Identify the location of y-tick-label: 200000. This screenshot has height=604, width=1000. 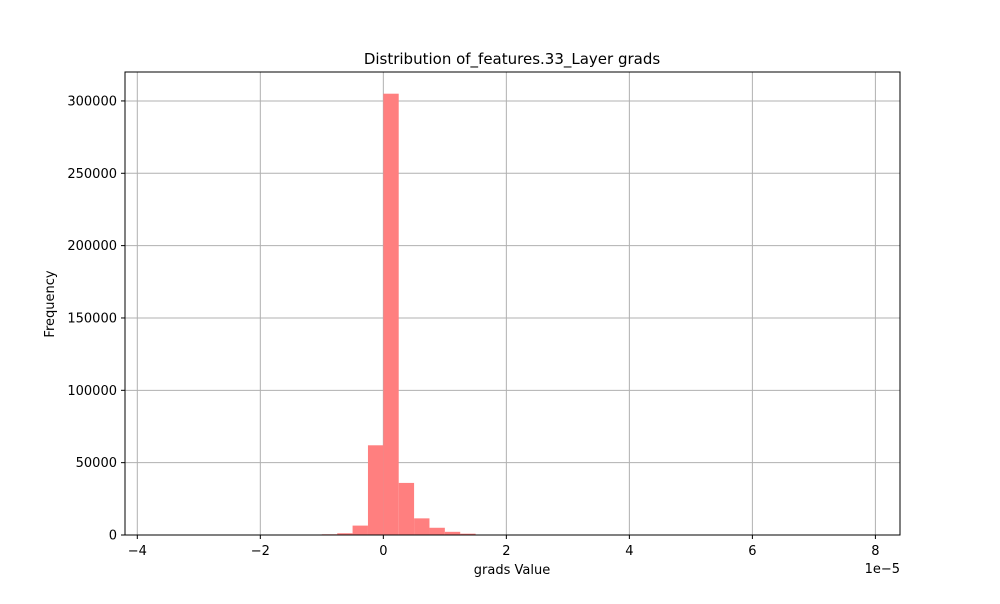
(92, 246).